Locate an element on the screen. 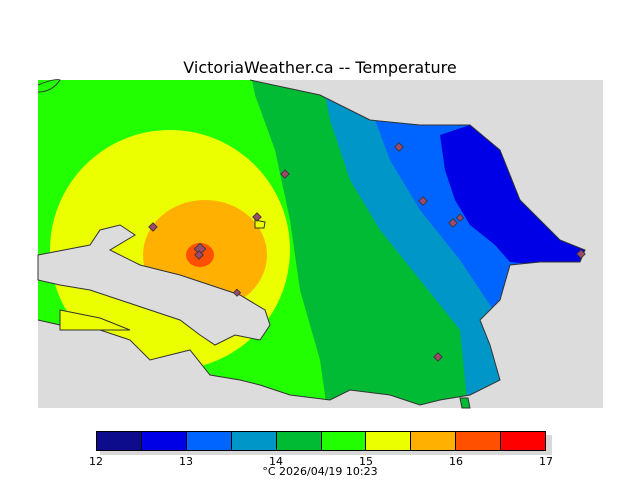 The height and width of the screenshot is (480, 640). legend-tick-label: 15 is located at coordinates (366, 461).